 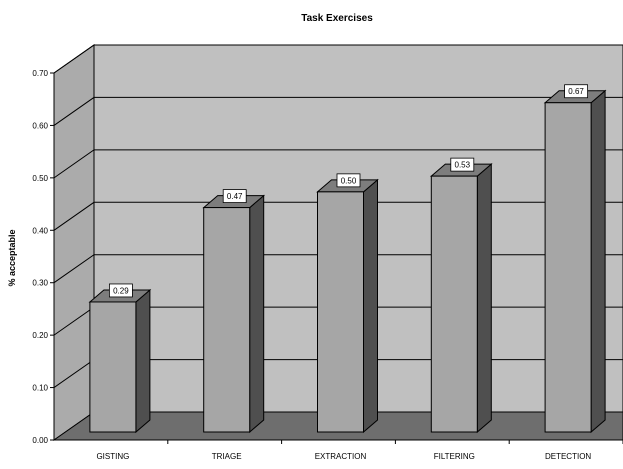 I want to click on x-tick-label: FILTERING, so click(x=454, y=456).